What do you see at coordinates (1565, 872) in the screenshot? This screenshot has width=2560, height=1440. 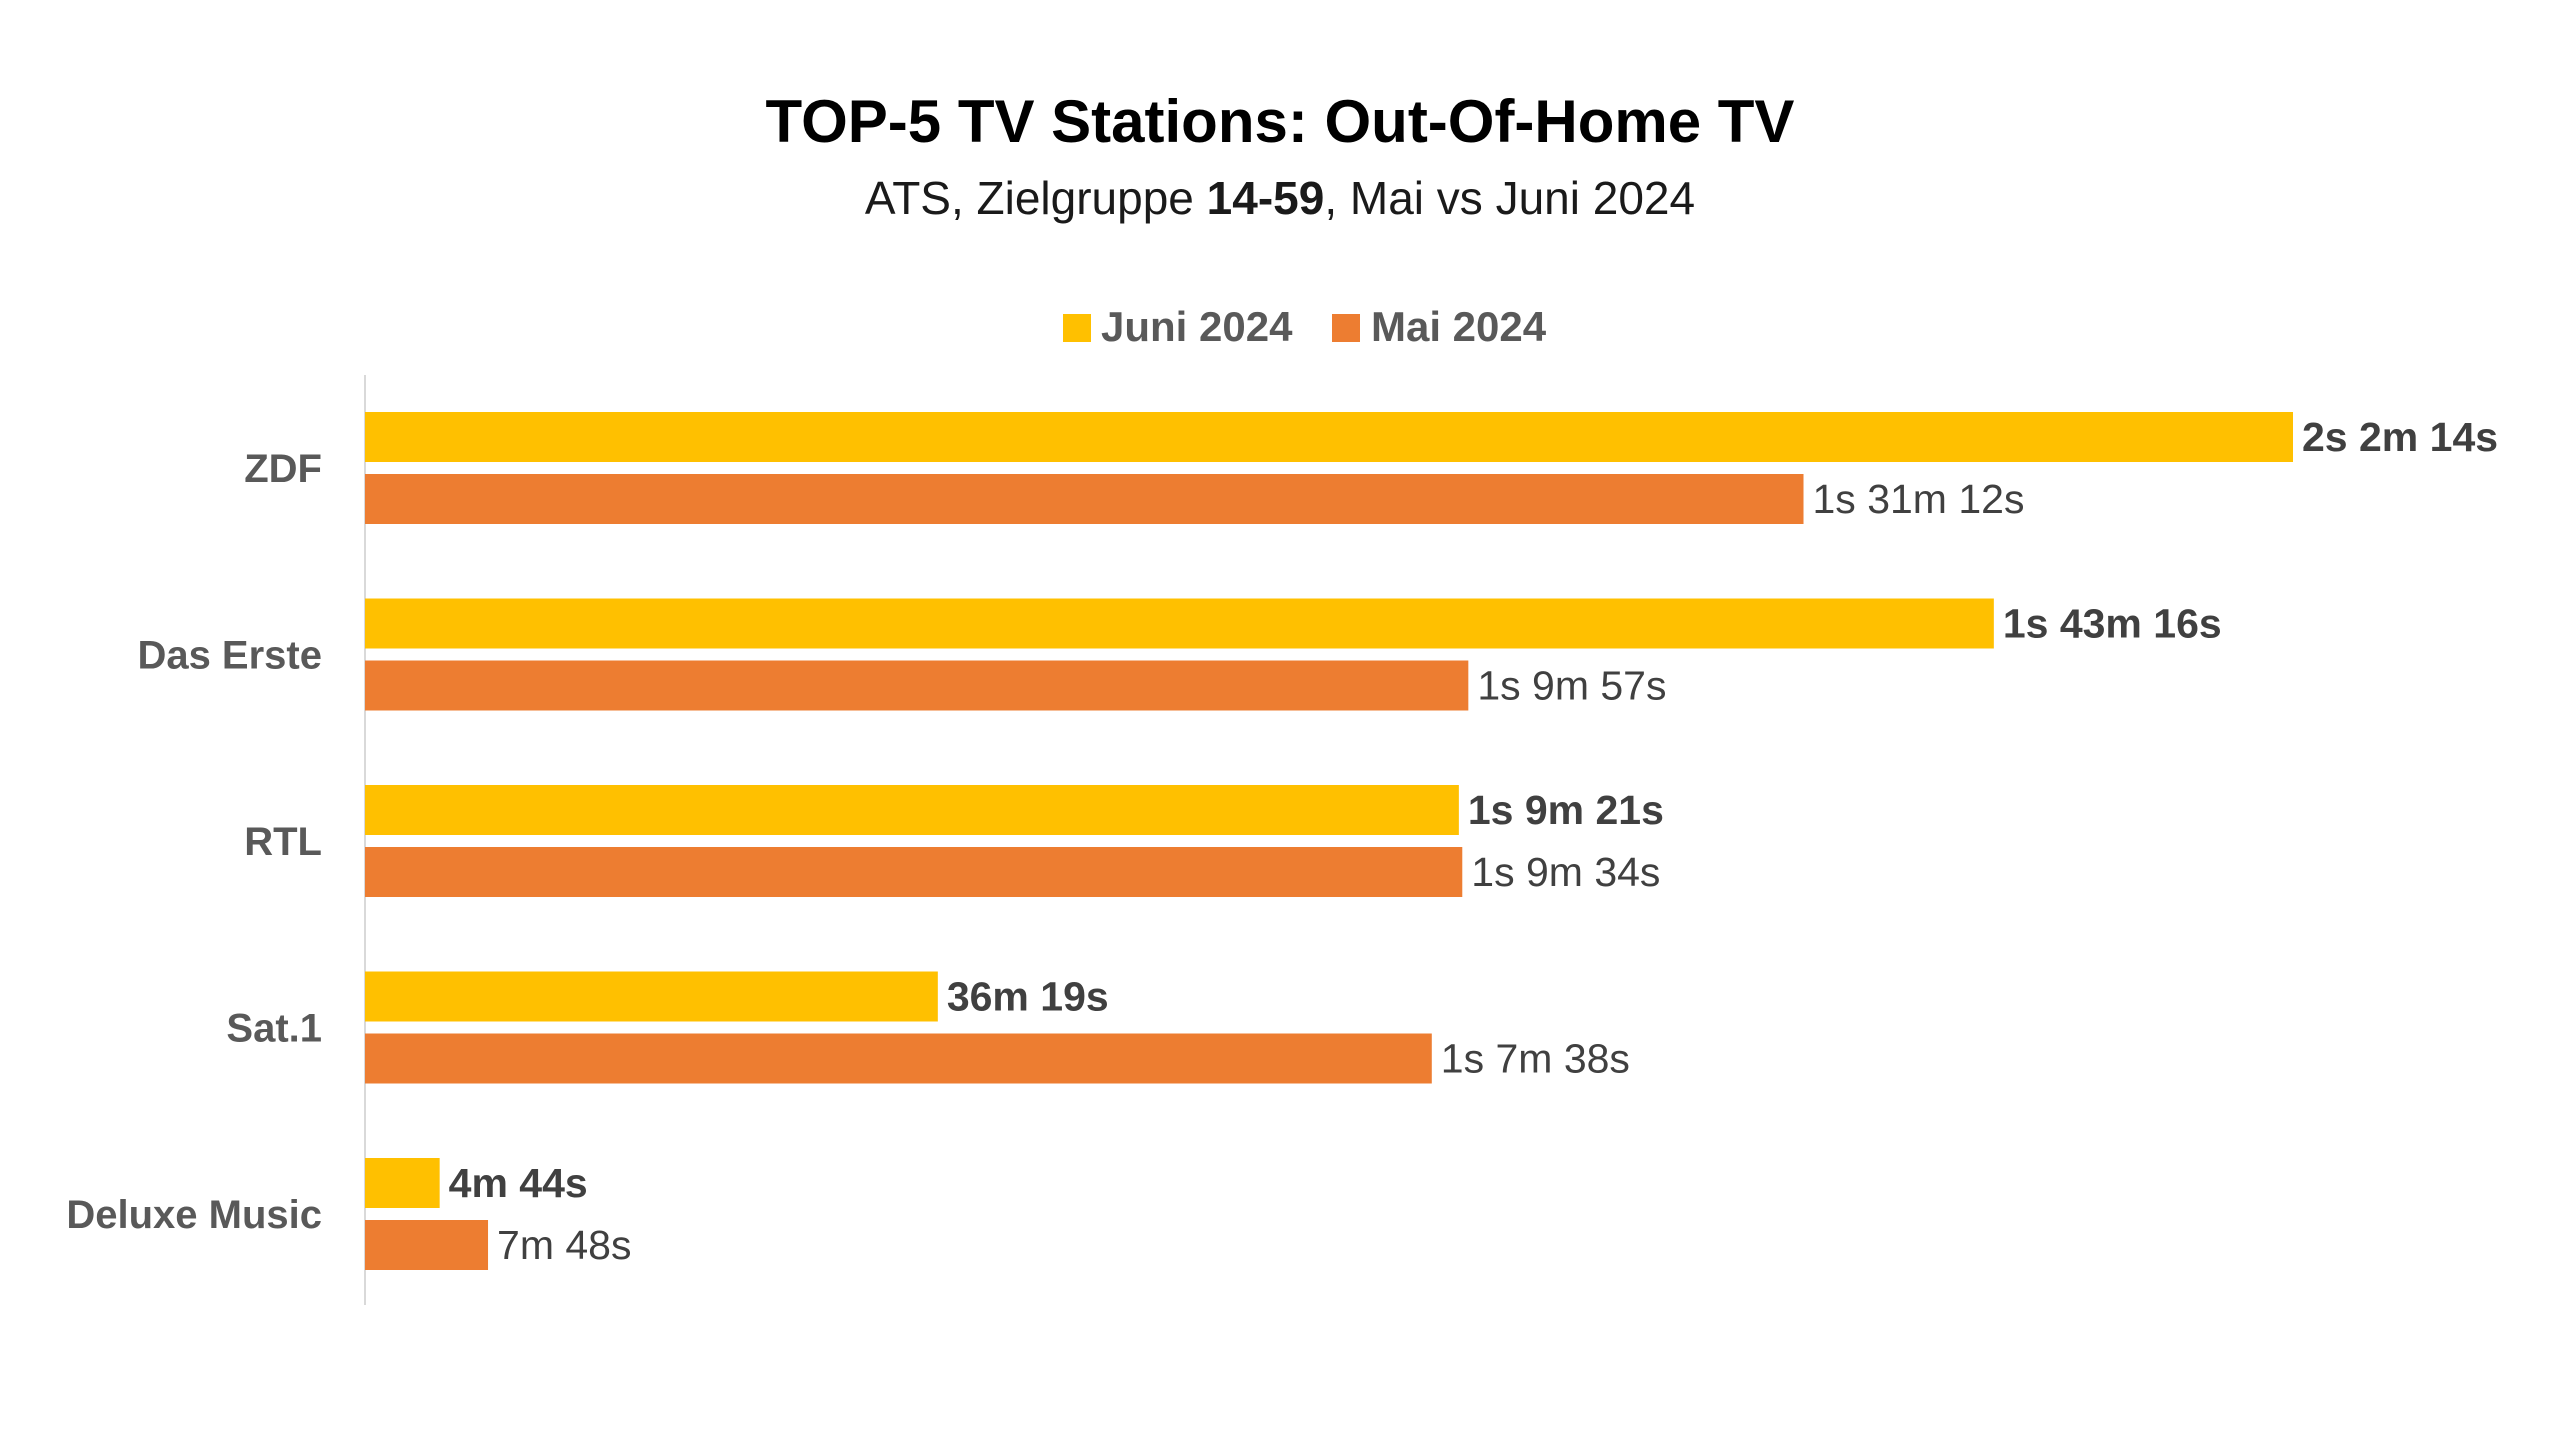 I see `data-label: 1s 9m 34s` at bounding box center [1565, 872].